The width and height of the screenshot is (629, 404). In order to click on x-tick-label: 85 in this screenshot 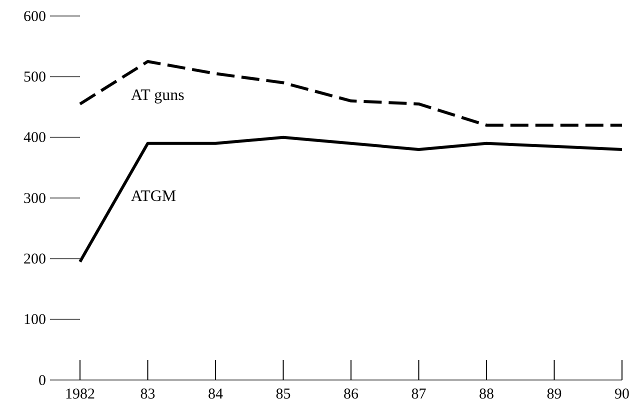, I will do `click(283, 394)`.